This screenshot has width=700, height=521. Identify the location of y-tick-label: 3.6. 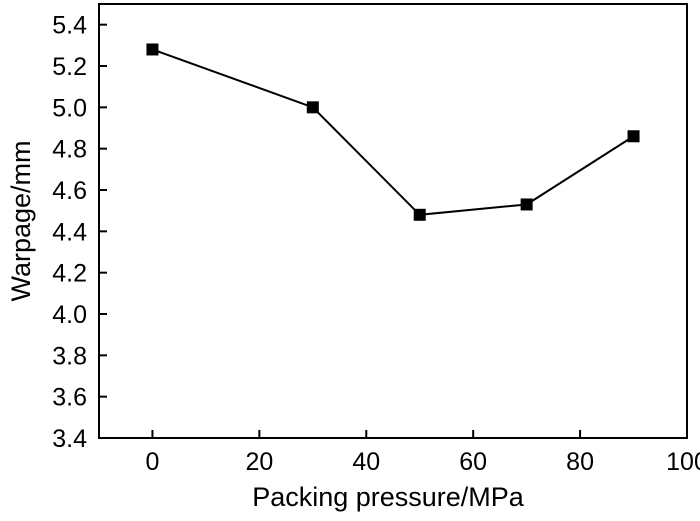
(69, 398).